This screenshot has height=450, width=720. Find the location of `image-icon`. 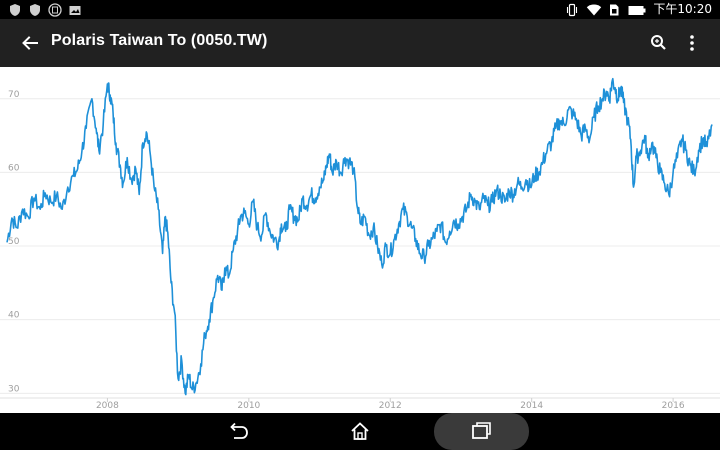

image-icon is located at coordinates (75, 10).